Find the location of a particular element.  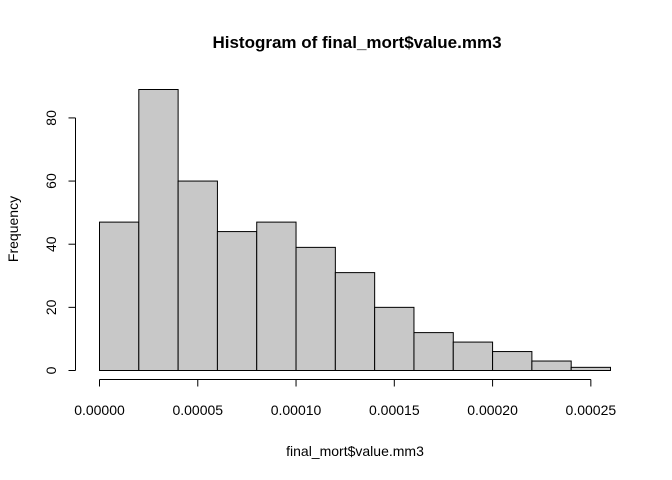

y-tick-label-1: 20 is located at coordinates (51, 307).